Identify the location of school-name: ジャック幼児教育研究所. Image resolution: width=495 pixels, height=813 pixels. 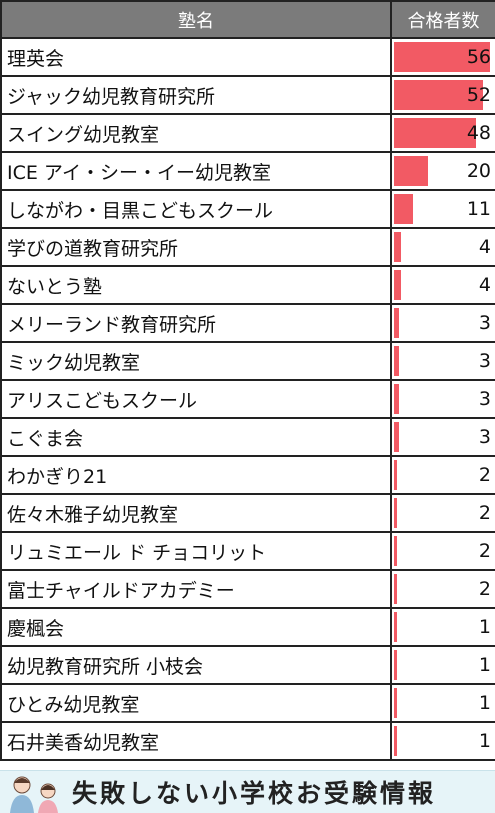
(196, 95).